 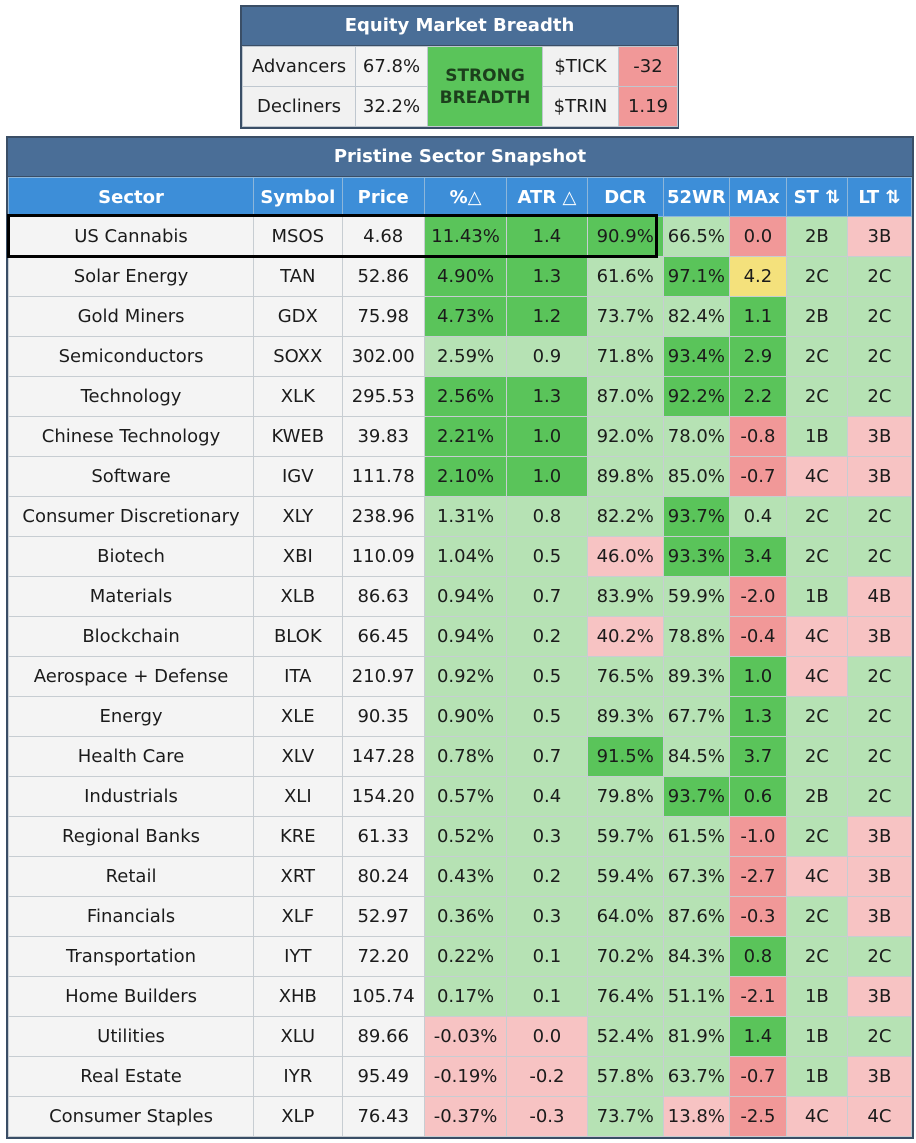 What do you see at coordinates (547, 1036) in the screenshot?
I see `cell-atr: 0.0` at bounding box center [547, 1036].